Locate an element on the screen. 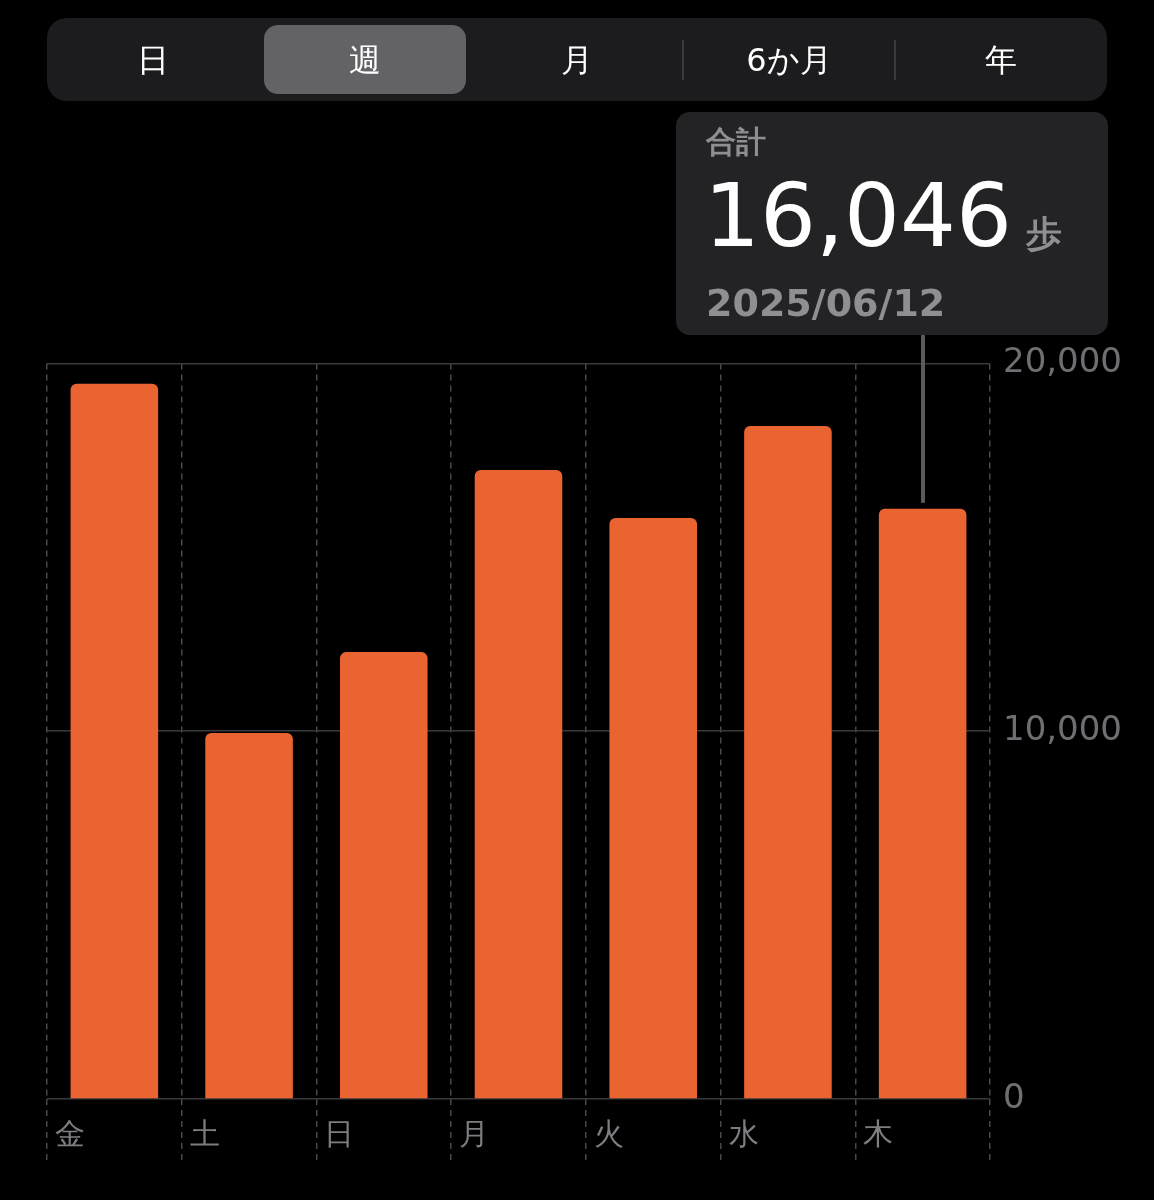  y-tick-label: 0 is located at coordinates (1014, 1095).